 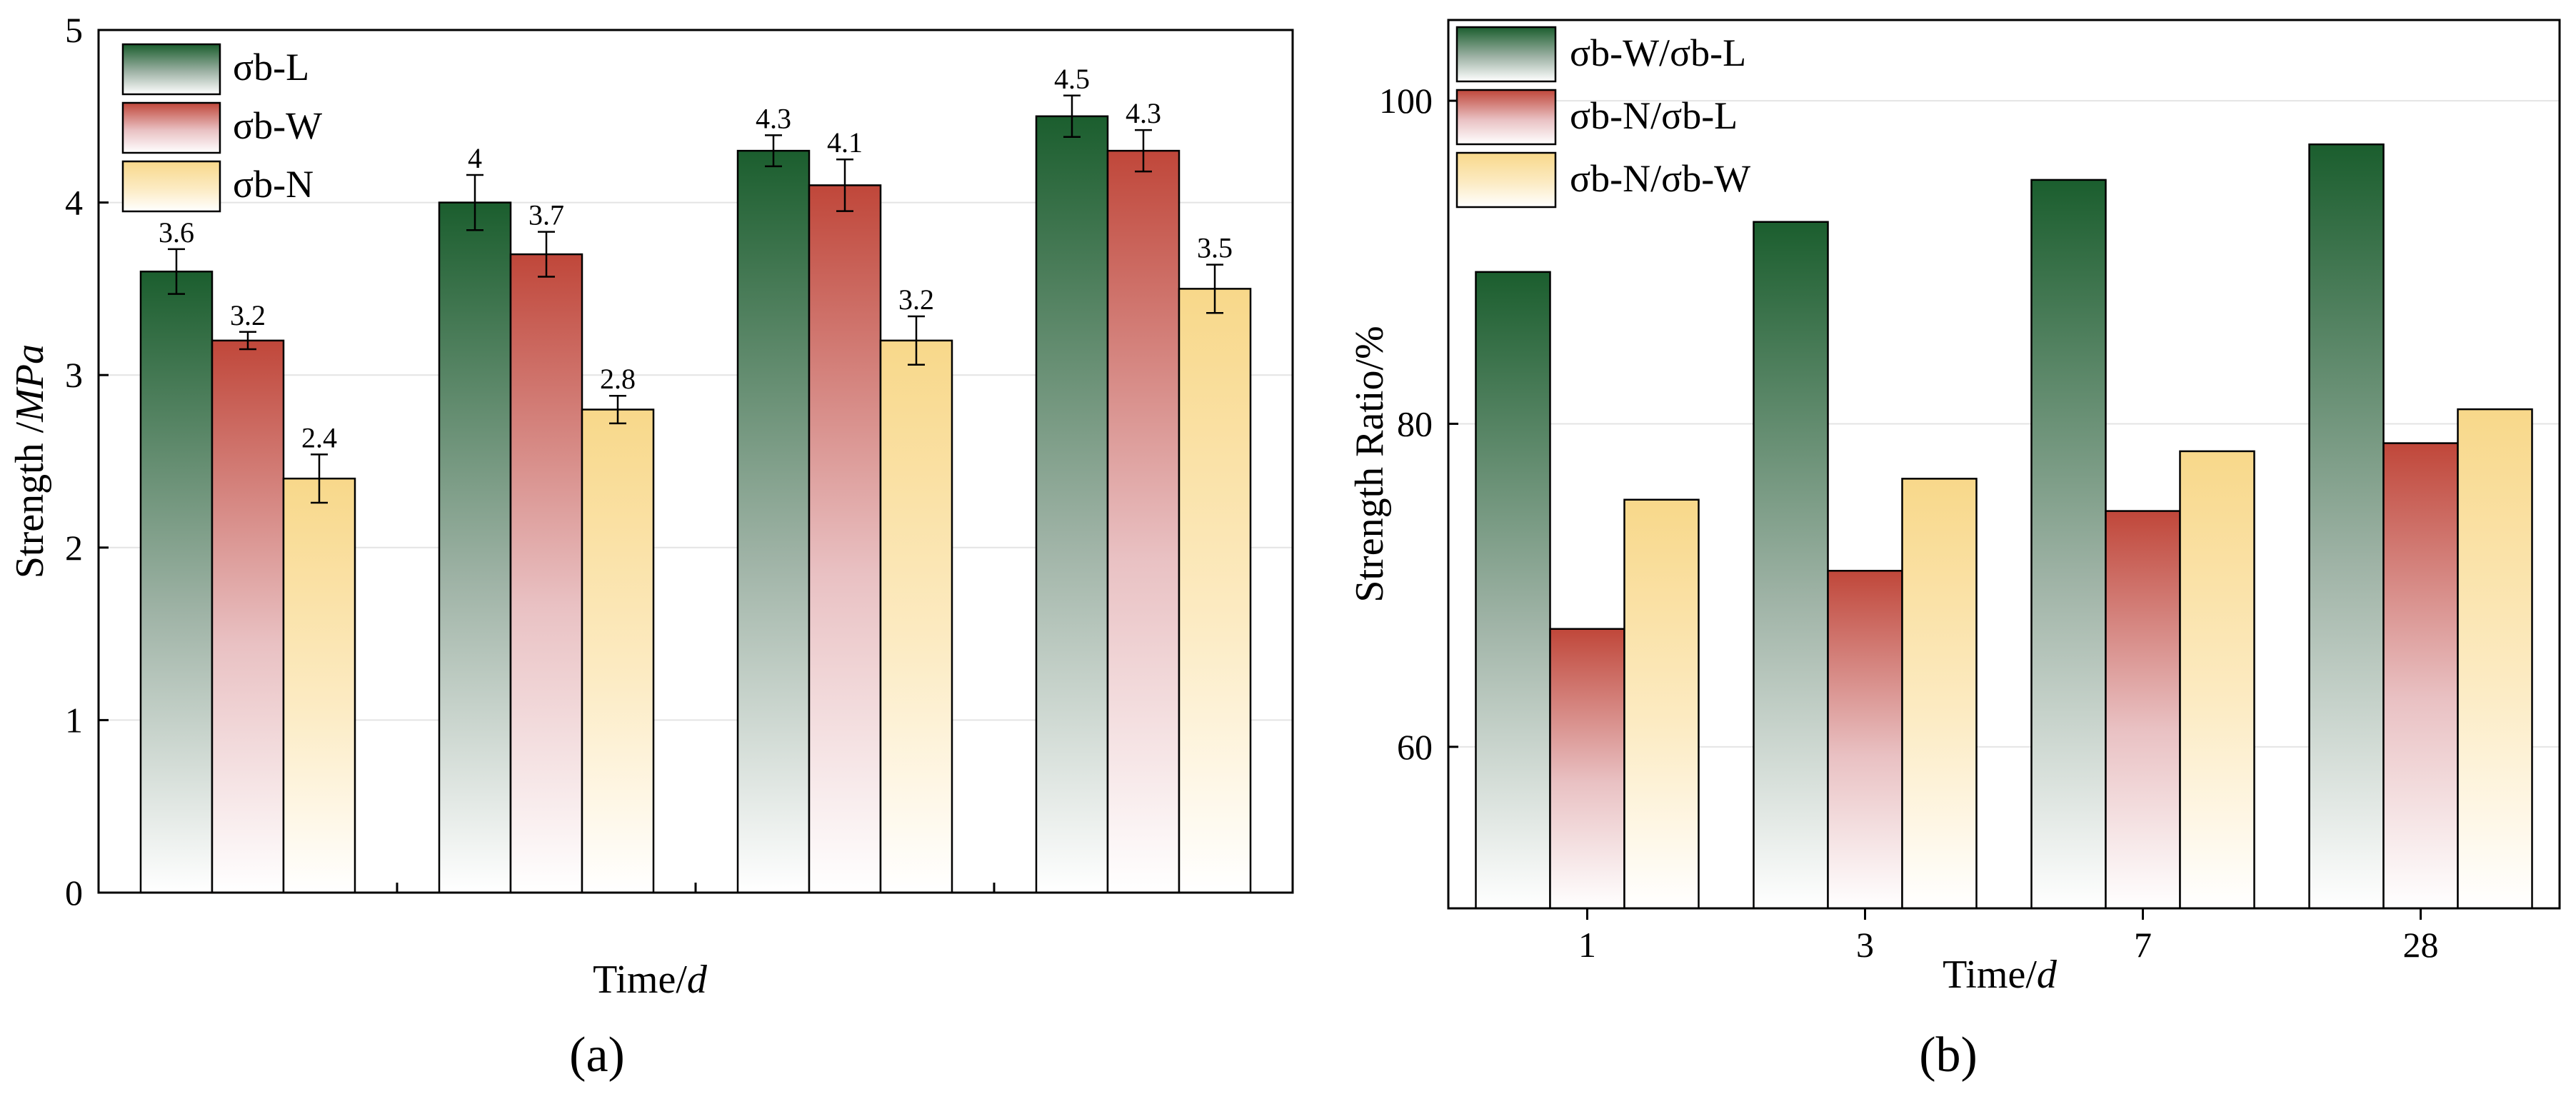 I want to click on chart-b-legend: σb-W/σb-L σb-N/σb-L σb-N/σb-W, so click(x=1602, y=118).